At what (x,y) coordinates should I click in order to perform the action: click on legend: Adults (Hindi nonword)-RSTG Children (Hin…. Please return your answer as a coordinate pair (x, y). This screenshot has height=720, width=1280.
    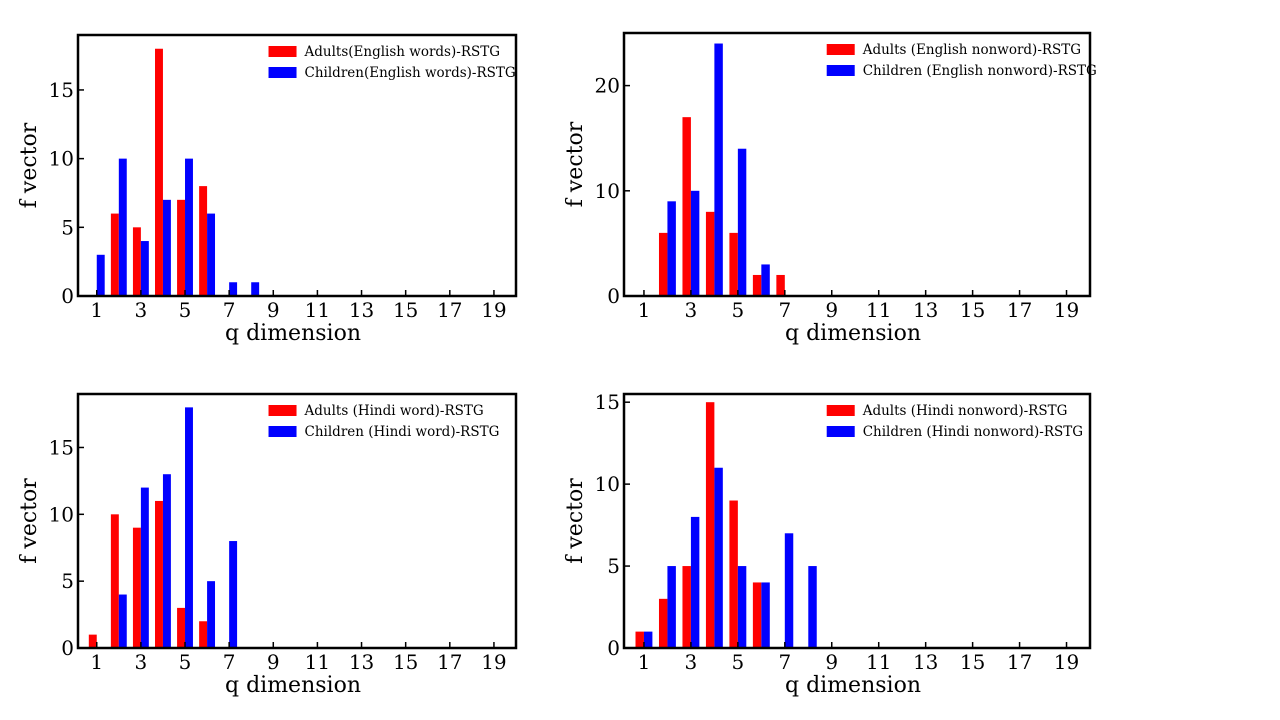
    Looking at the image, I should click on (954, 421).